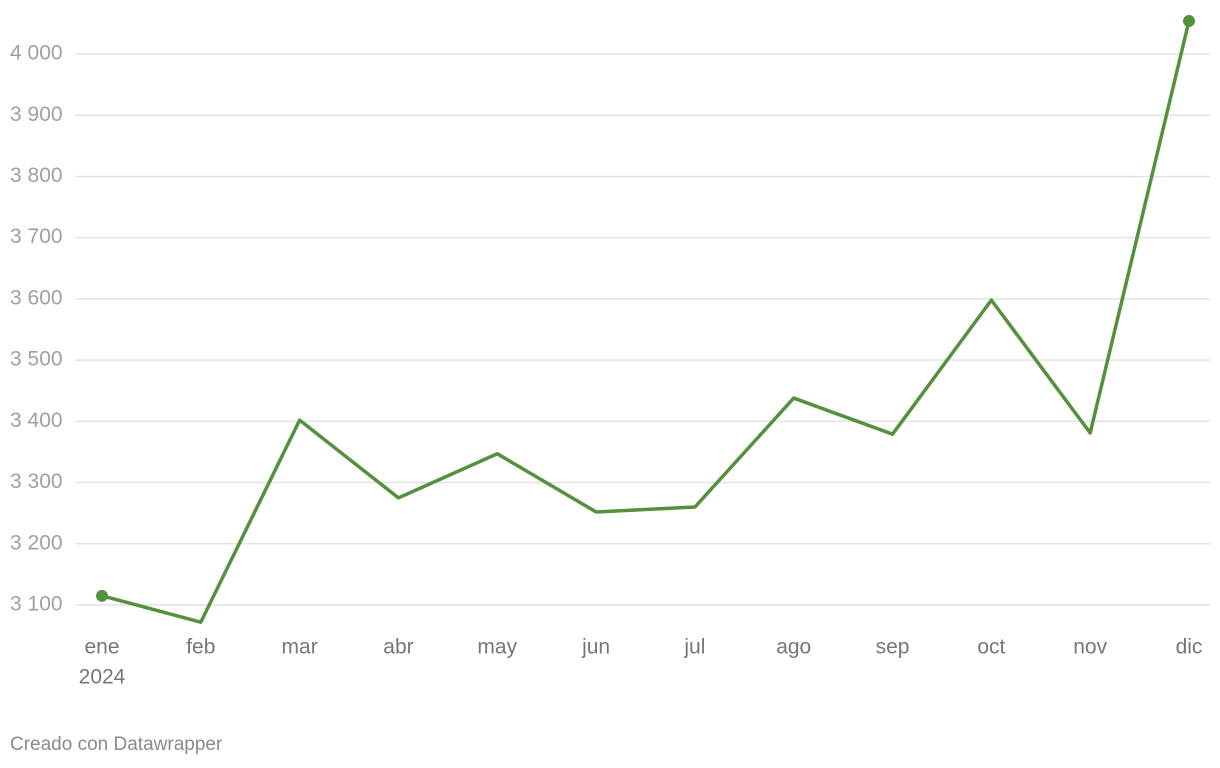 Image resolution: width=1220 pixels, height=768 pixels. What do you see at coordinates (116, 744) in the screenshot?
I see `footer: Creado con Datawrapper` at bounding box center [116, 744].